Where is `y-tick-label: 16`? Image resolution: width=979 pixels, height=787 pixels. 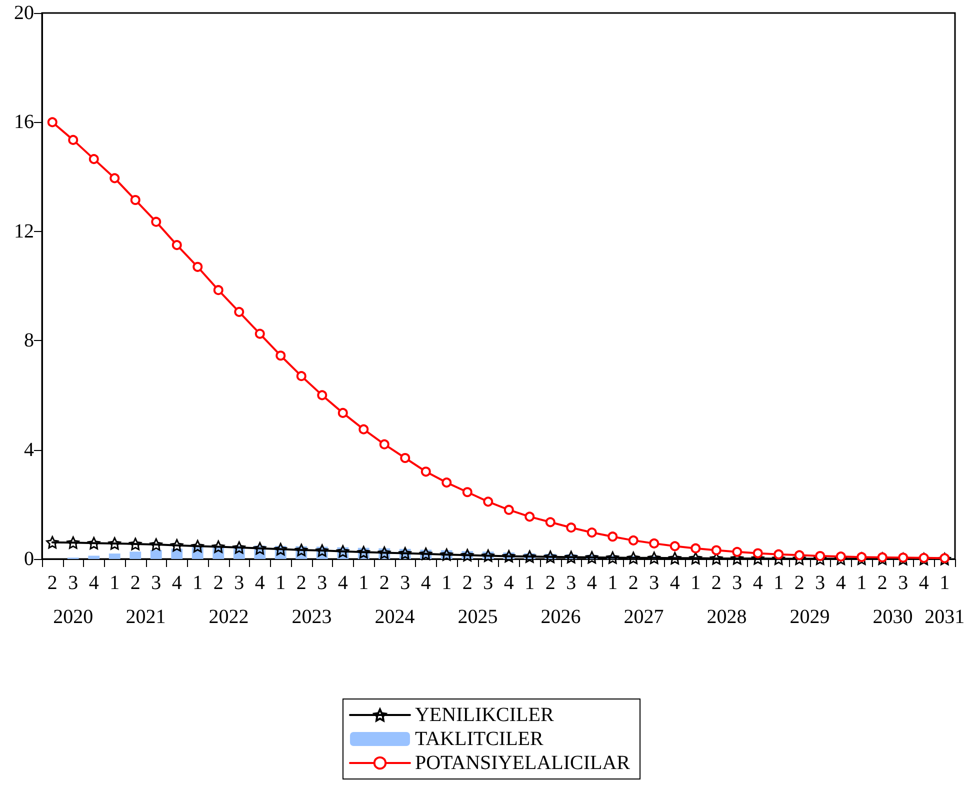
y-tick-label: 16 is located at coordinates (24, 122).